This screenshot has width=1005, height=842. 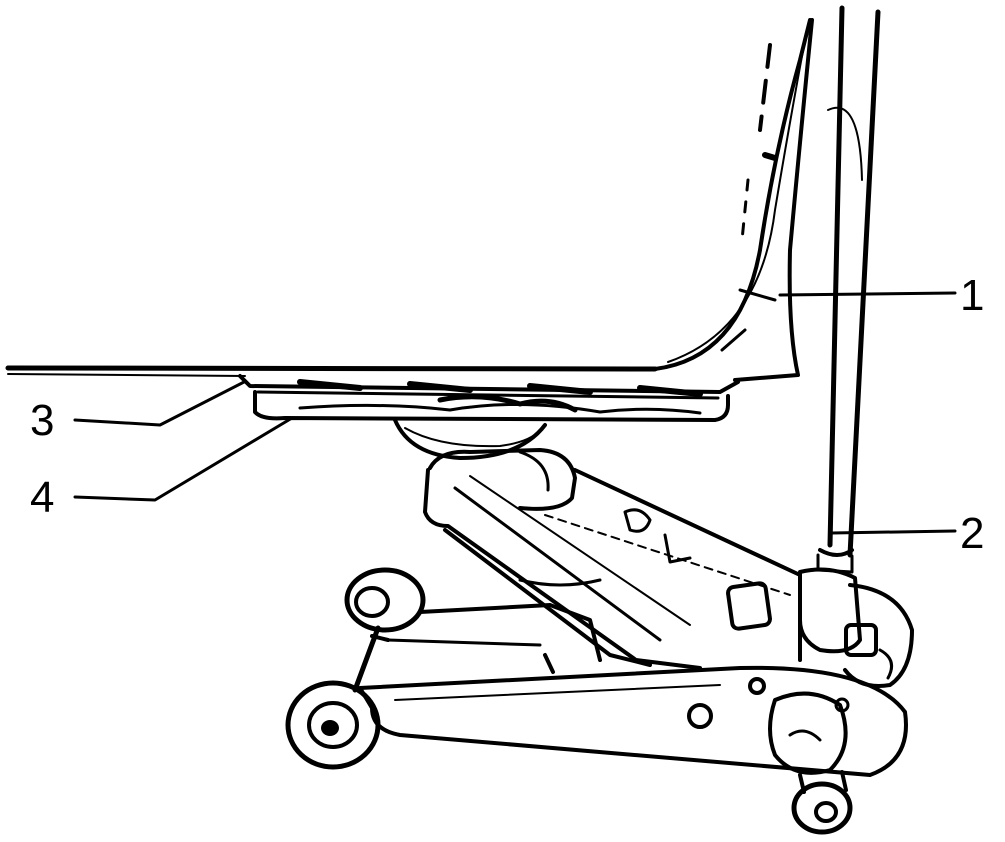 What do you see at coordinates (42, 497) in the screenshot?
I see `callout-label-4: 4` at bounding box center [42, 497].